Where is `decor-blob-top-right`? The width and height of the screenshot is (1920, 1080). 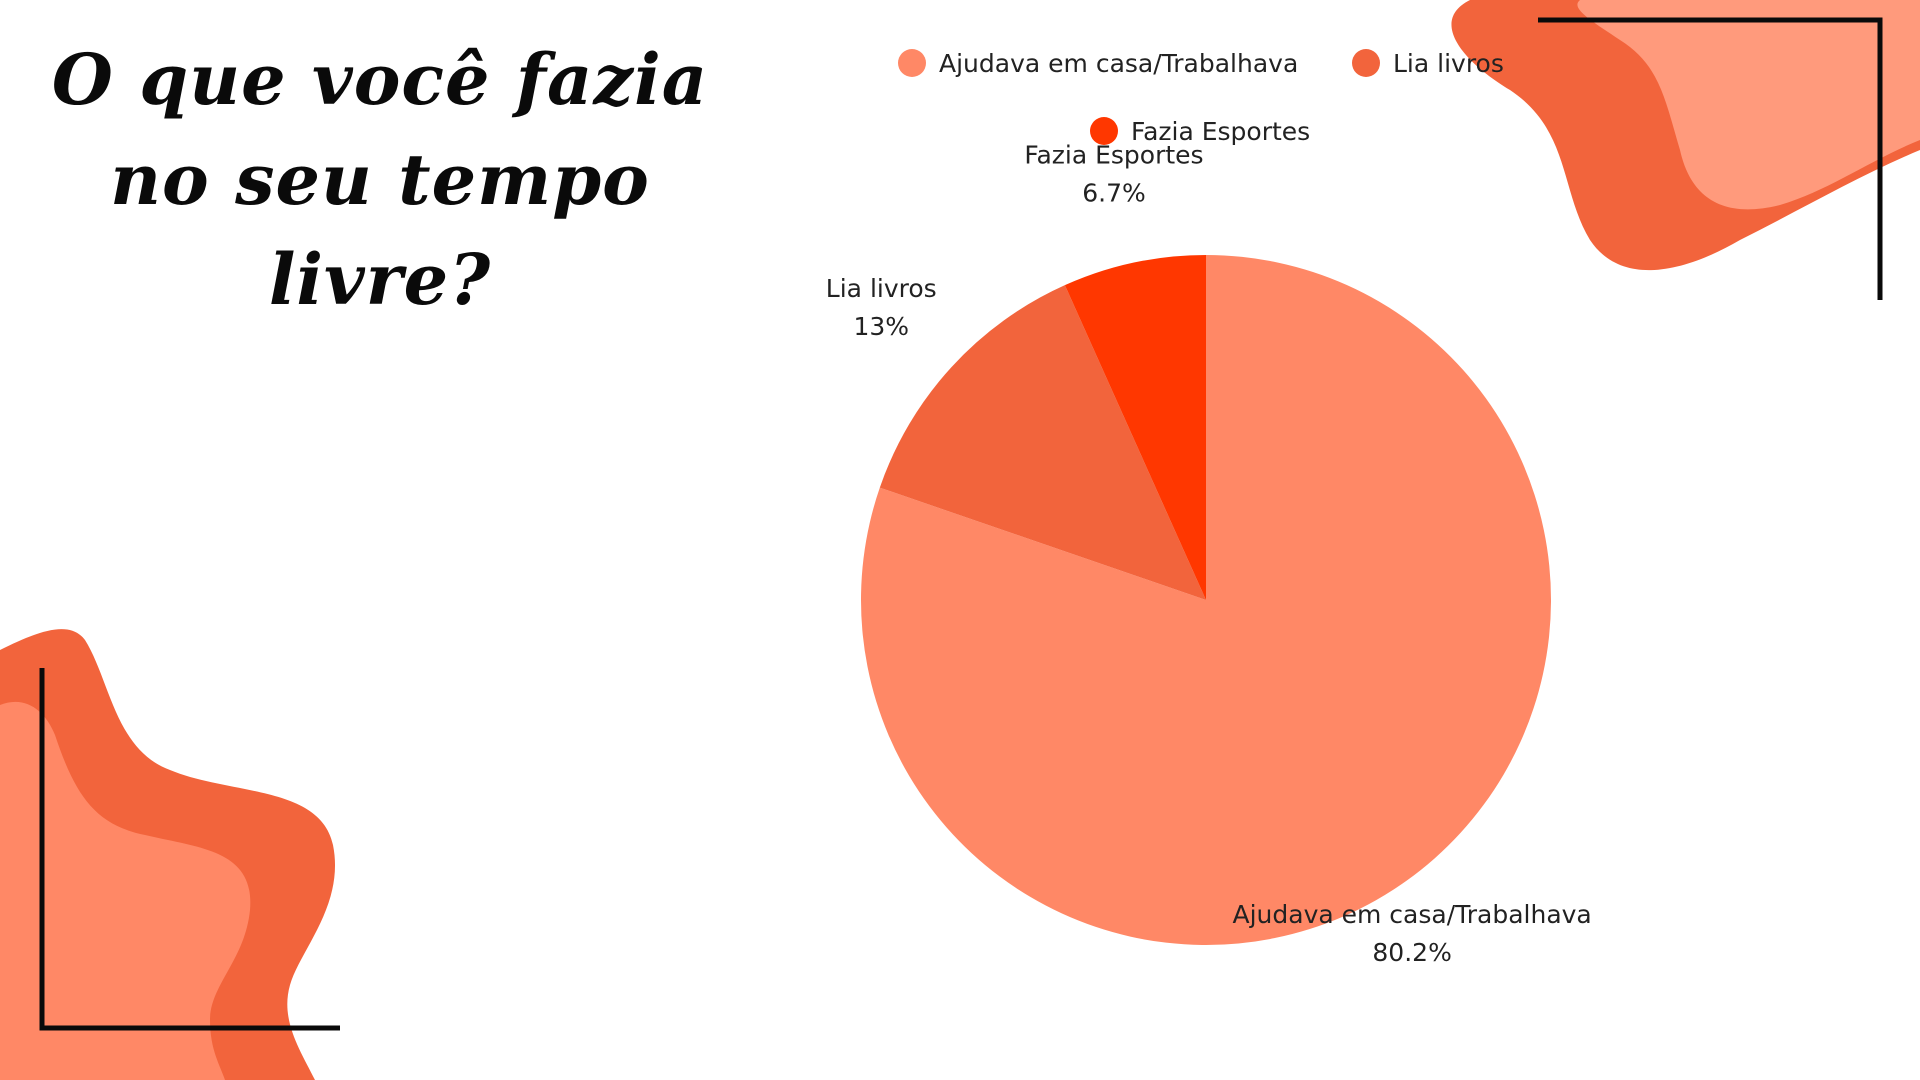 decor-blob-top-right is located at coordinates (1685, 150).